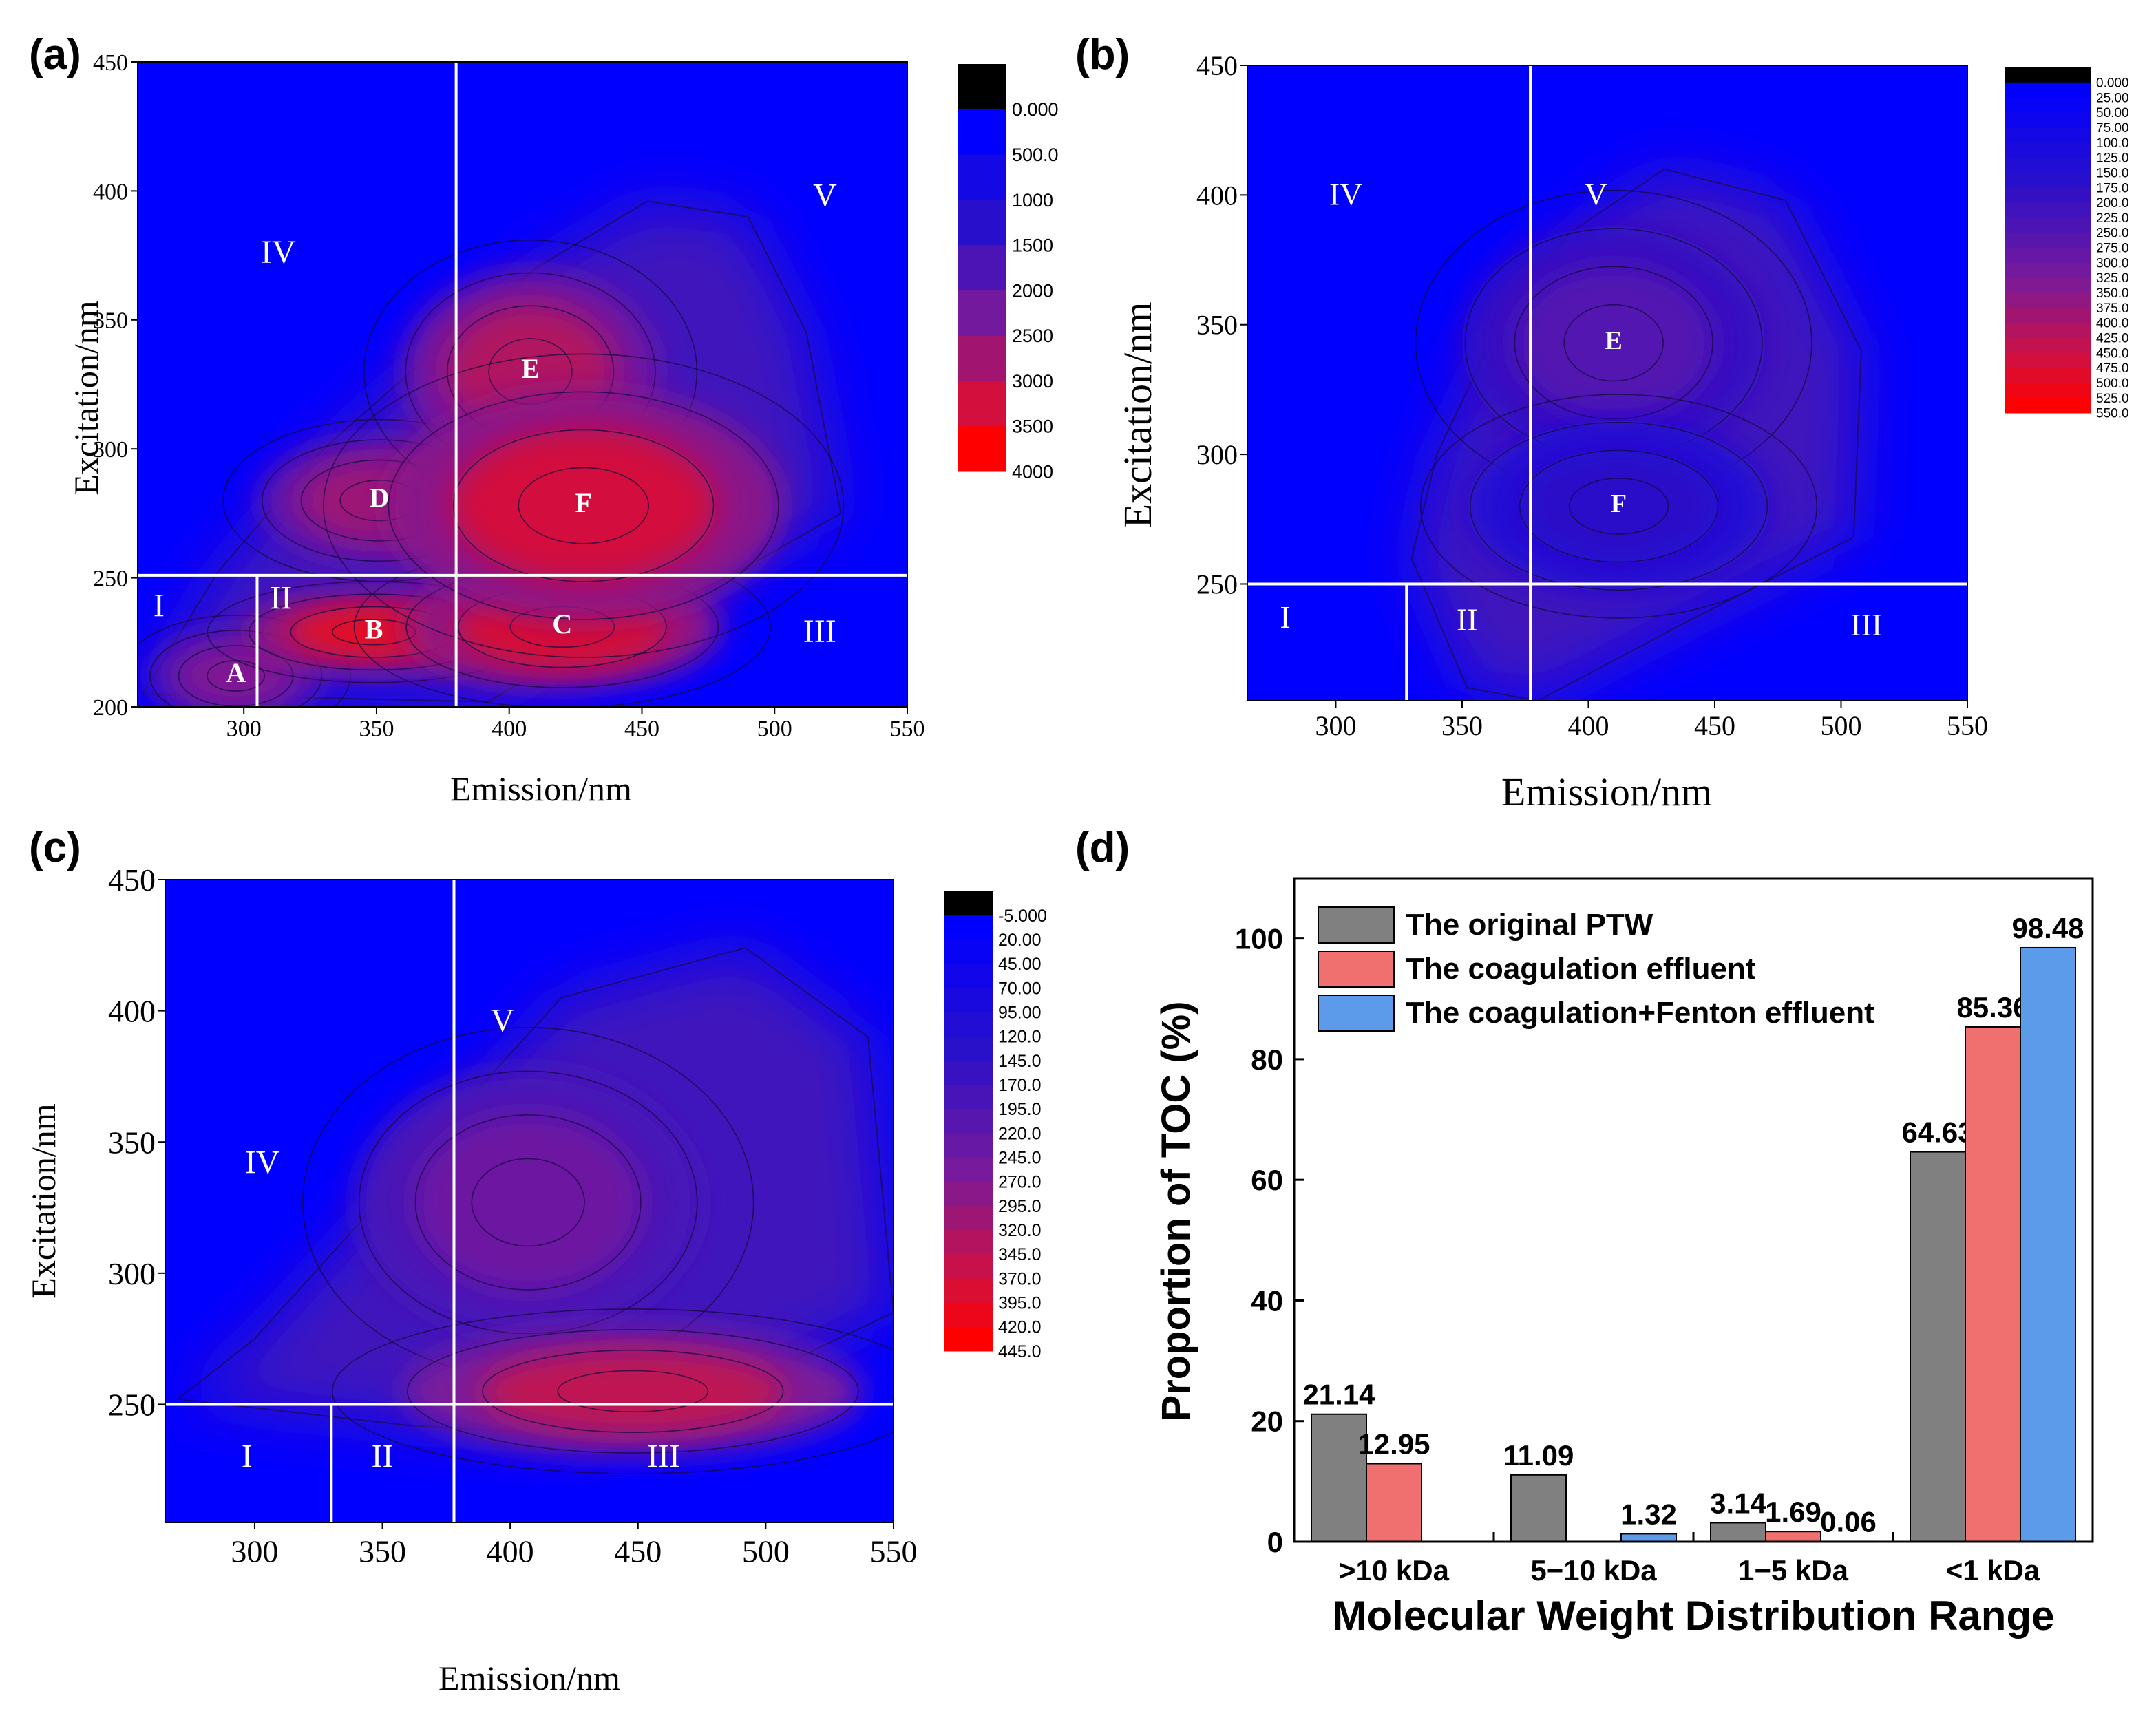 This screenshot has width=2156, height=1720. I want to click on colorbar-label: 445.0, so click(1020, 1351).